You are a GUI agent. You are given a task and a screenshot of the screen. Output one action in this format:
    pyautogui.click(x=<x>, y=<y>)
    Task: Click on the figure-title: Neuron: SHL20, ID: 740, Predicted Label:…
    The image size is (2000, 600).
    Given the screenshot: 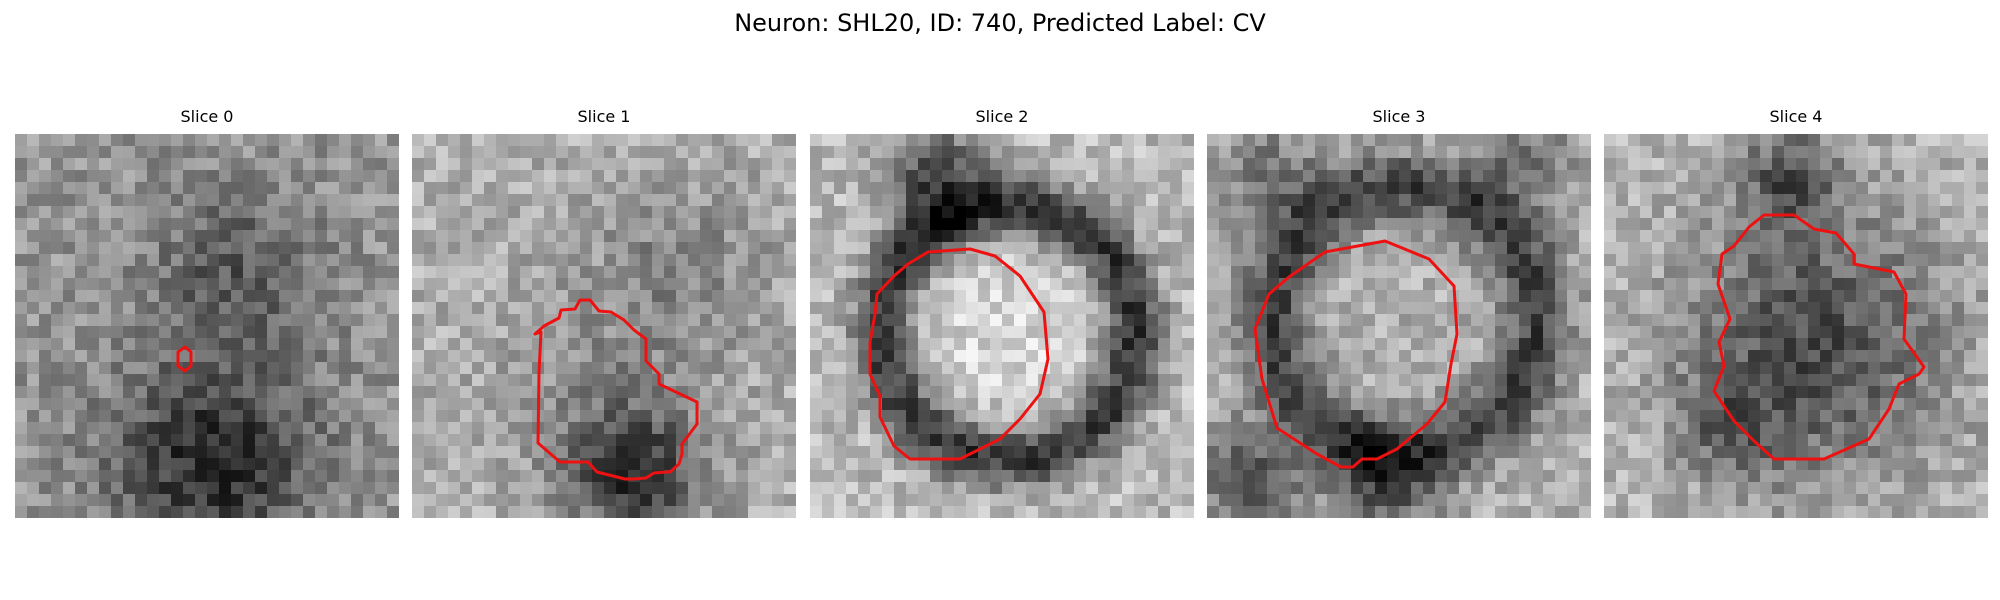 What is the action you would take?
    pyautogui.click(x=1000, y=23)
    